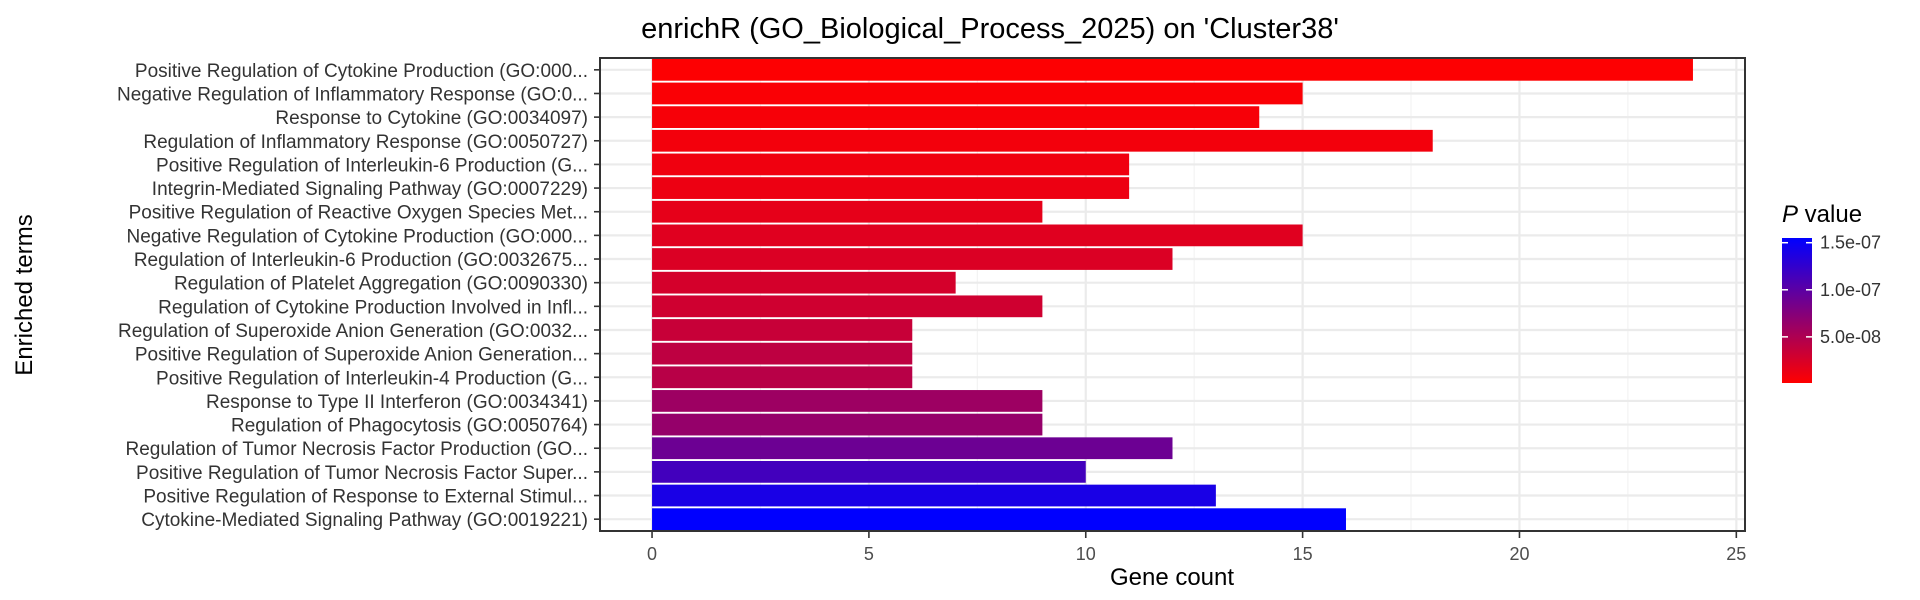 This screenshot has width=1920, height=600. I want to click on category-label: Response to Cytokine (GO:0034097), so click(431, 118).